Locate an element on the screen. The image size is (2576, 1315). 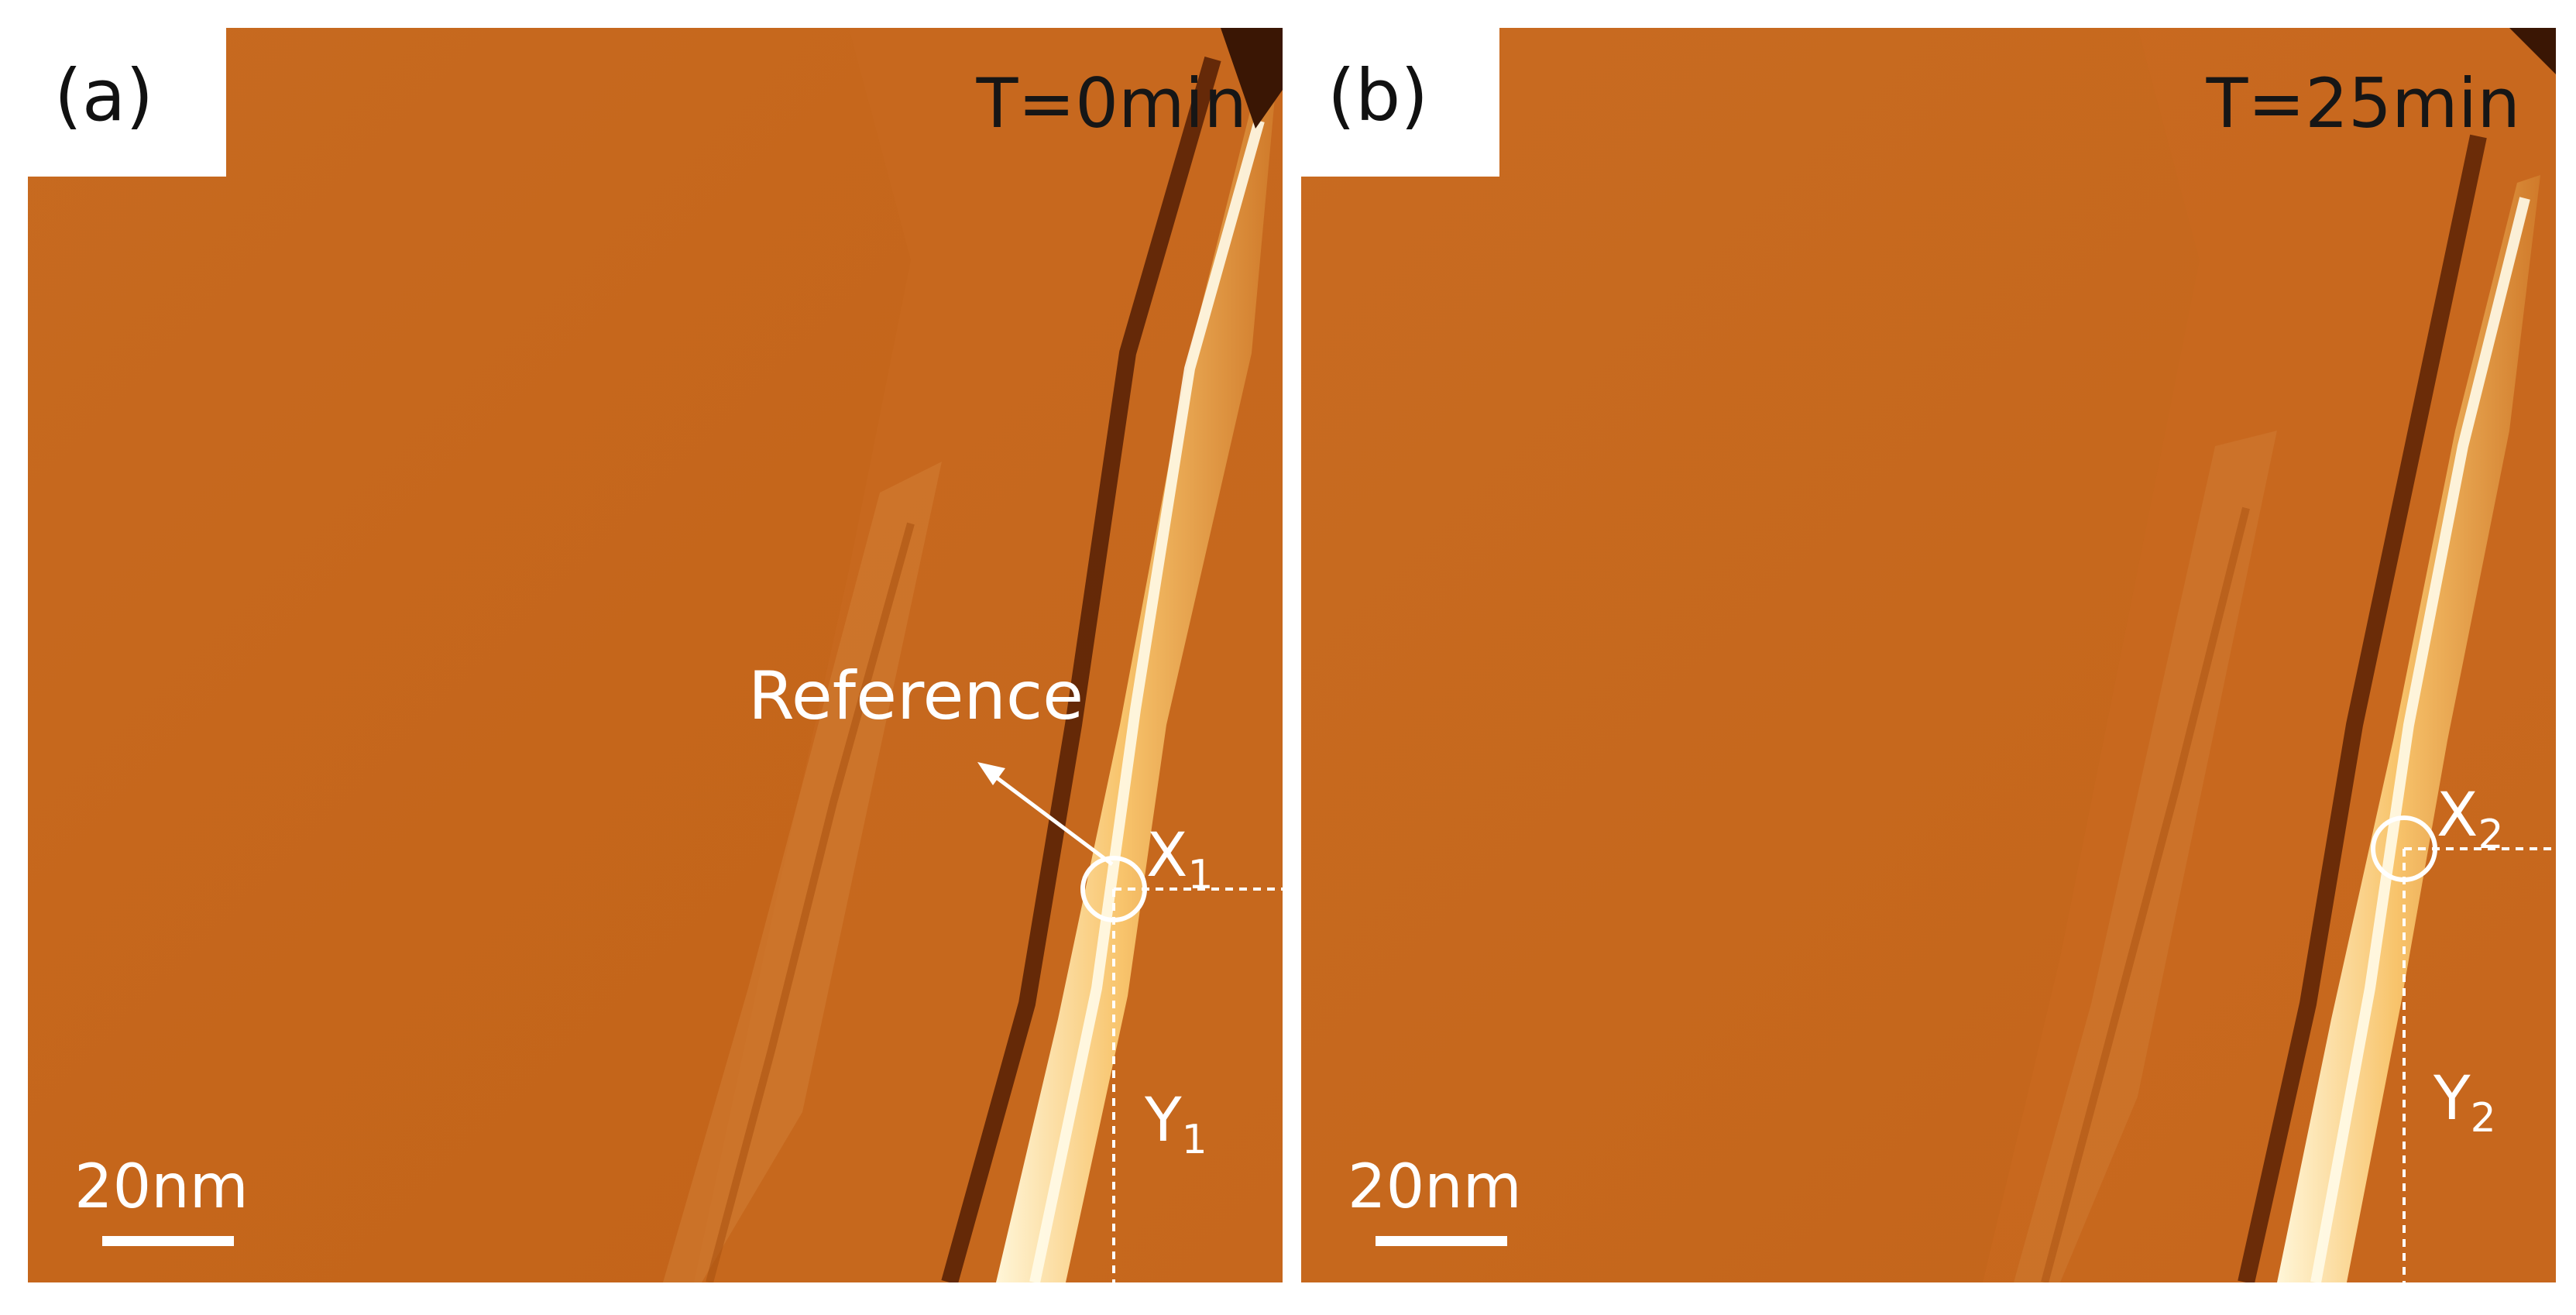
x1-label: X1 is located at coordinates (1180, 860).